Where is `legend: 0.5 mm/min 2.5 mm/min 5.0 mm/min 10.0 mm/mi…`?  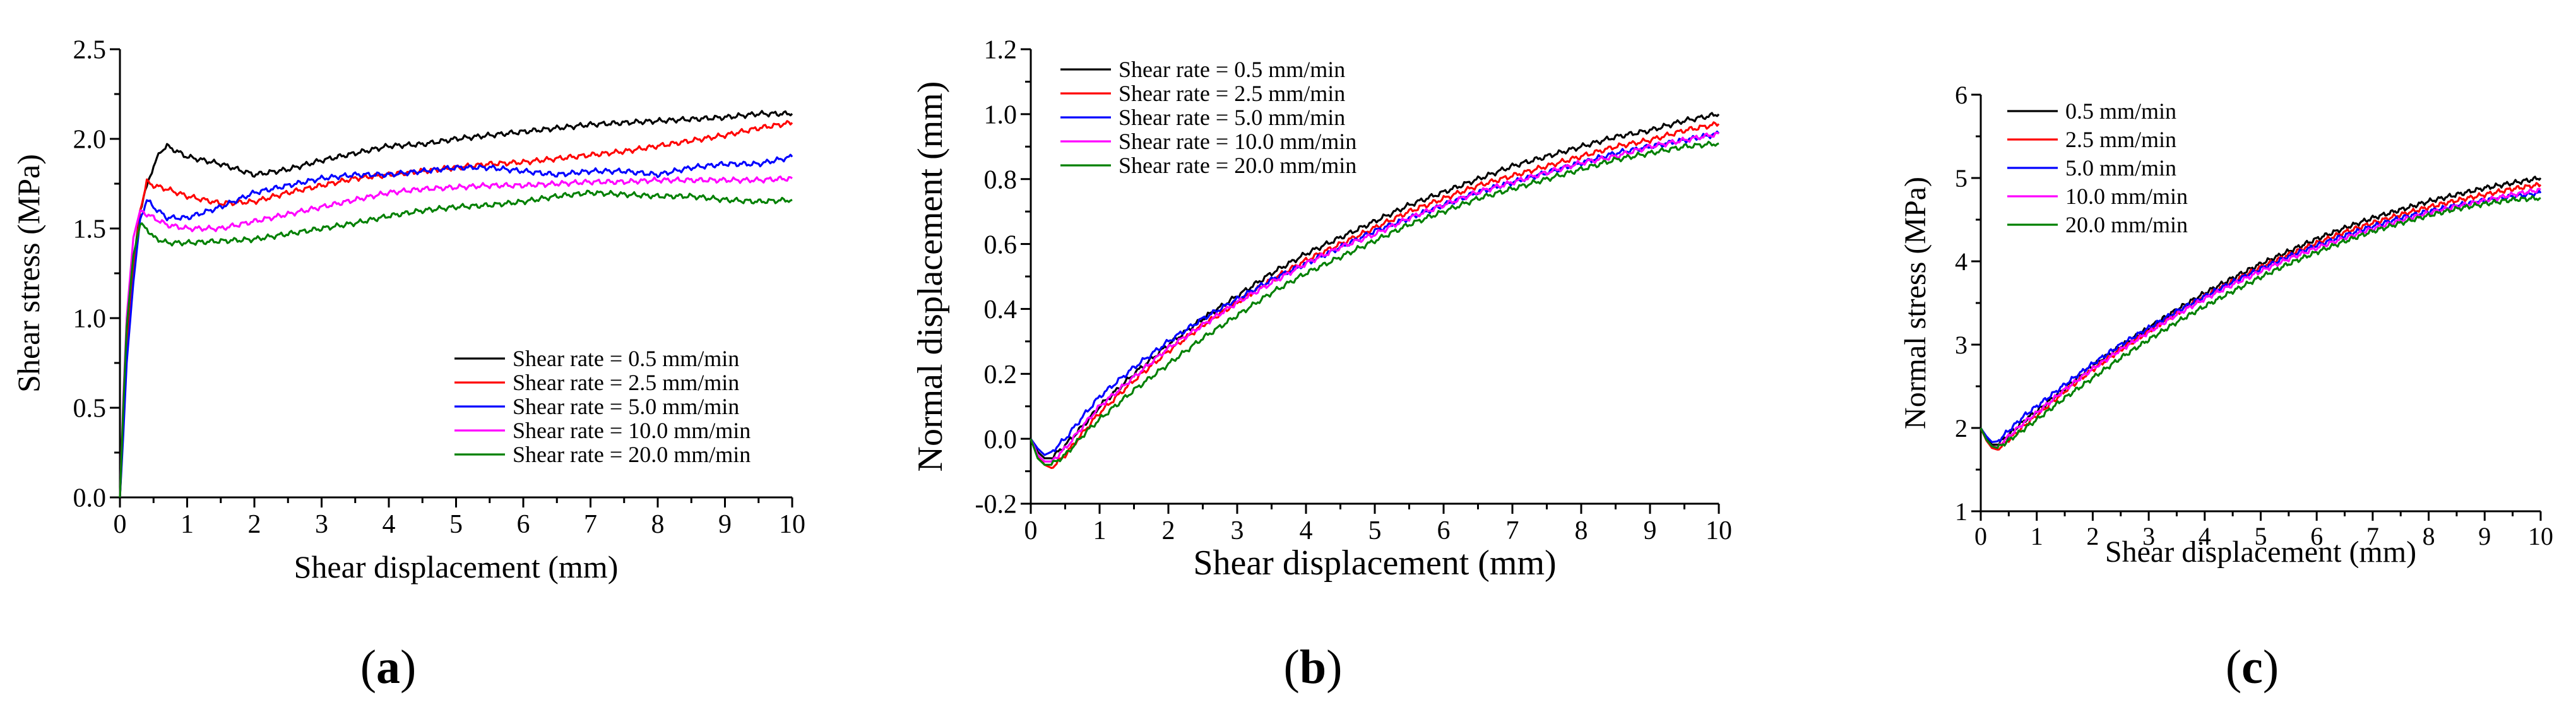 legend: 0.5 mm/min 2.5 mm/min 5.0 mm/min 10.0 mm/mi… is located at coordinates (2097, 167).